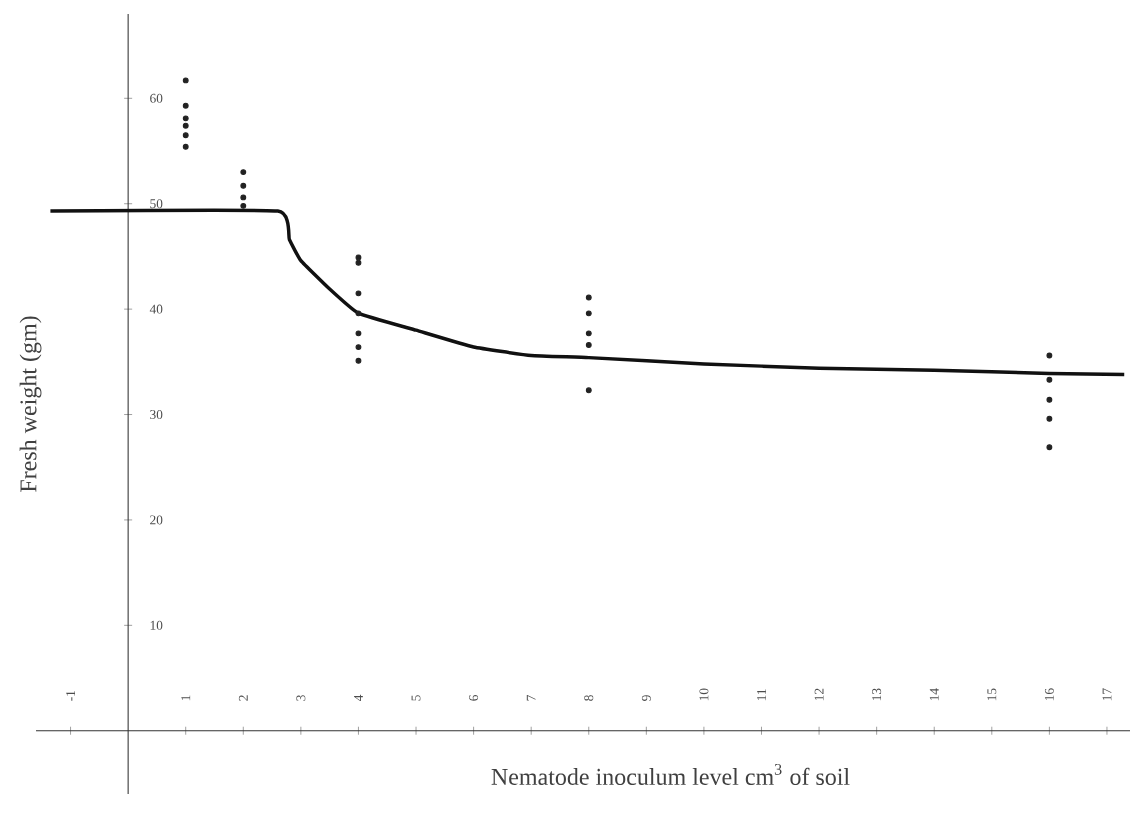 The image size is (1142, 826). Describe the element at coordinates (670, 774) in the screenshot. I see `x-axis-title: Nematode inoculum level cm$^{3}$ of soil` at that location.